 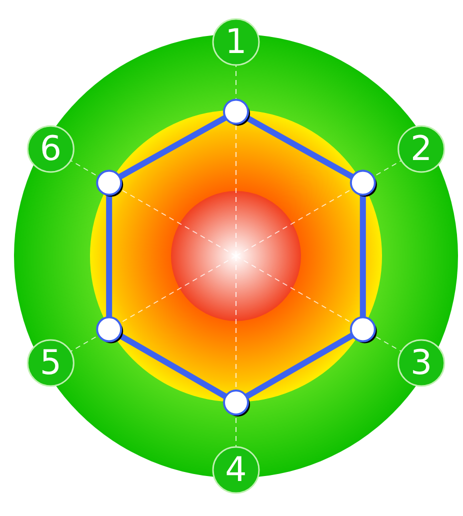 I want to click on spoke-label: 1, so click(x=236, y=42).